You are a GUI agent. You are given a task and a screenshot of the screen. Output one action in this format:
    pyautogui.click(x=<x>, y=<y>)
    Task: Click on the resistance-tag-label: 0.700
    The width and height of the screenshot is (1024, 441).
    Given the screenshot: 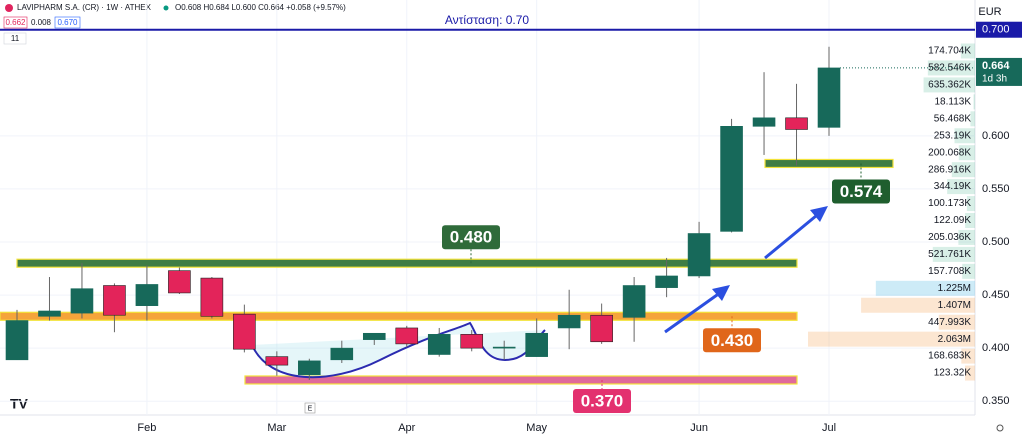 What is the action you would take?
    pyautogui.click(x=996, y=30)
    